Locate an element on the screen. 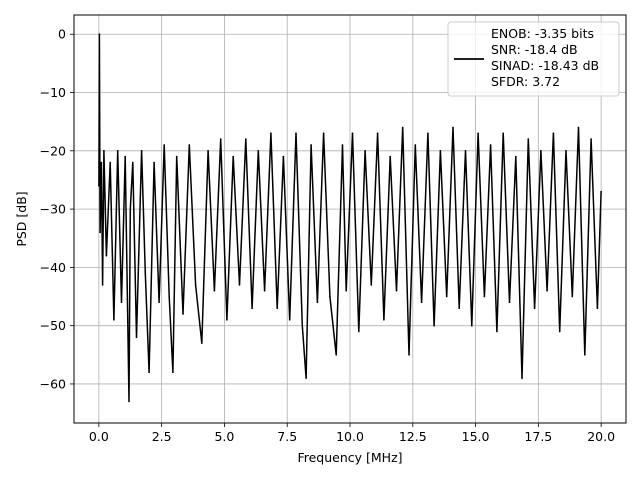 The width and height of the screenshot is (640, 480). legend-box is located at coordinates (533, 59).